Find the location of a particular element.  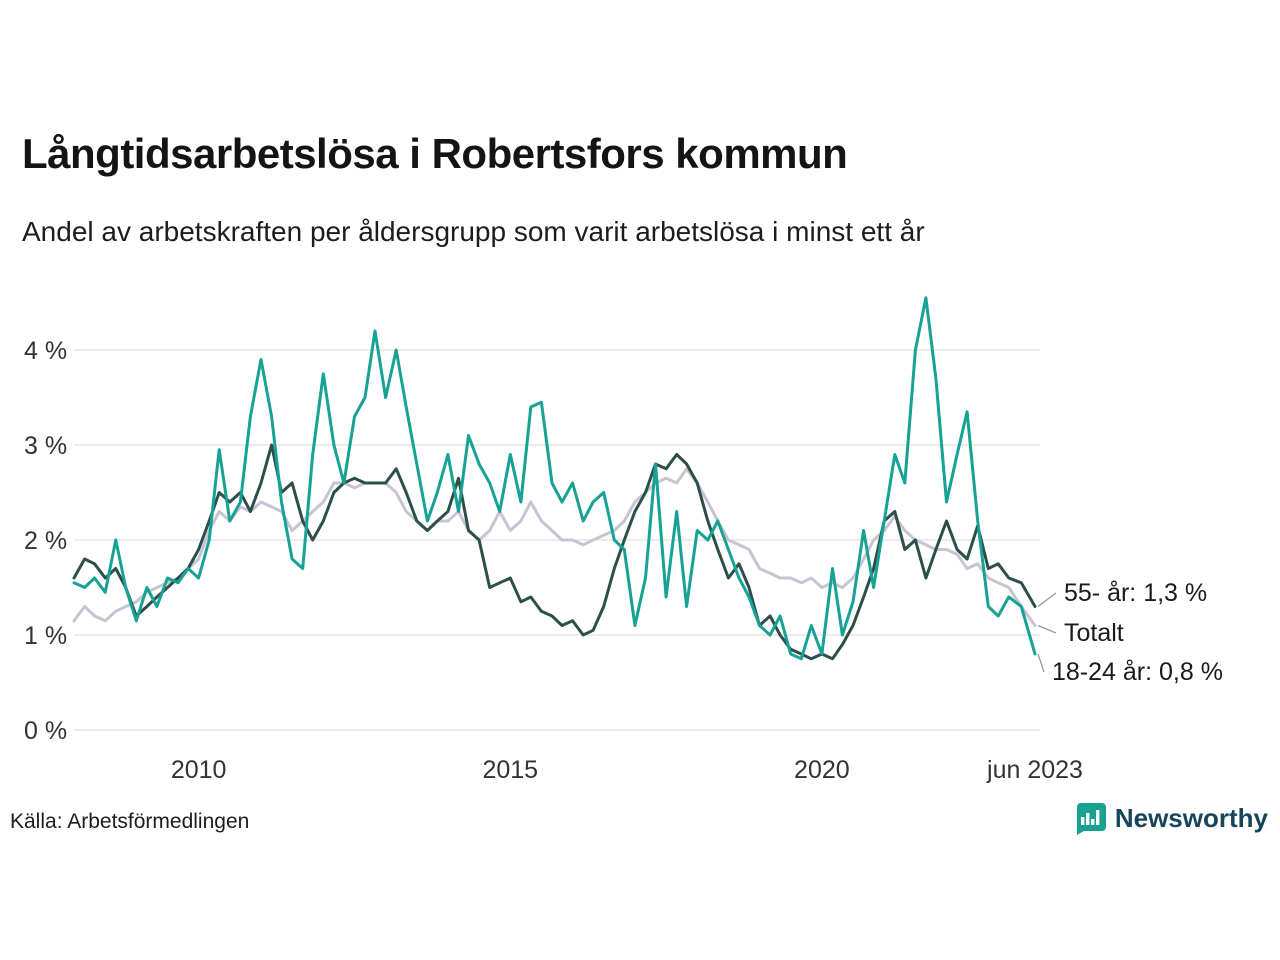

page-title: Långtidsarbetslösa i Robertsfors kommun is located at coordinates (435, 153).